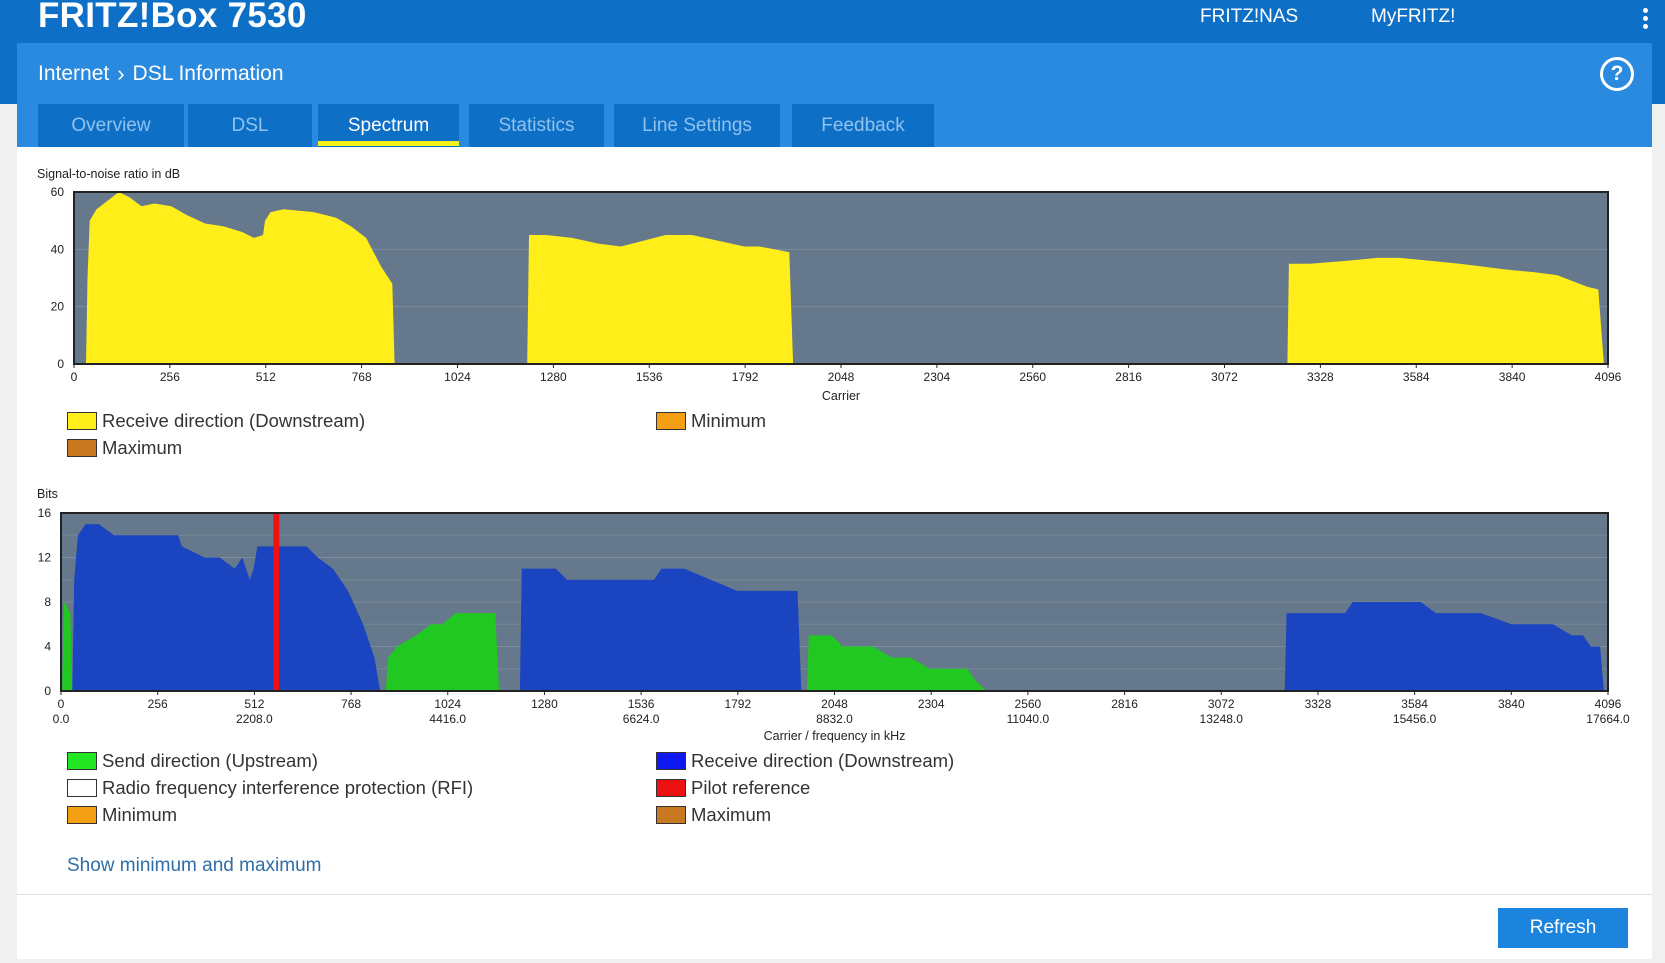 The width and height of the screenshot is (1665, 963). What do you see at coordinates (161, 74) in the screenshot?
I see `breadcrumb: Internet › DSL Information` at bounding box center [161, 74].